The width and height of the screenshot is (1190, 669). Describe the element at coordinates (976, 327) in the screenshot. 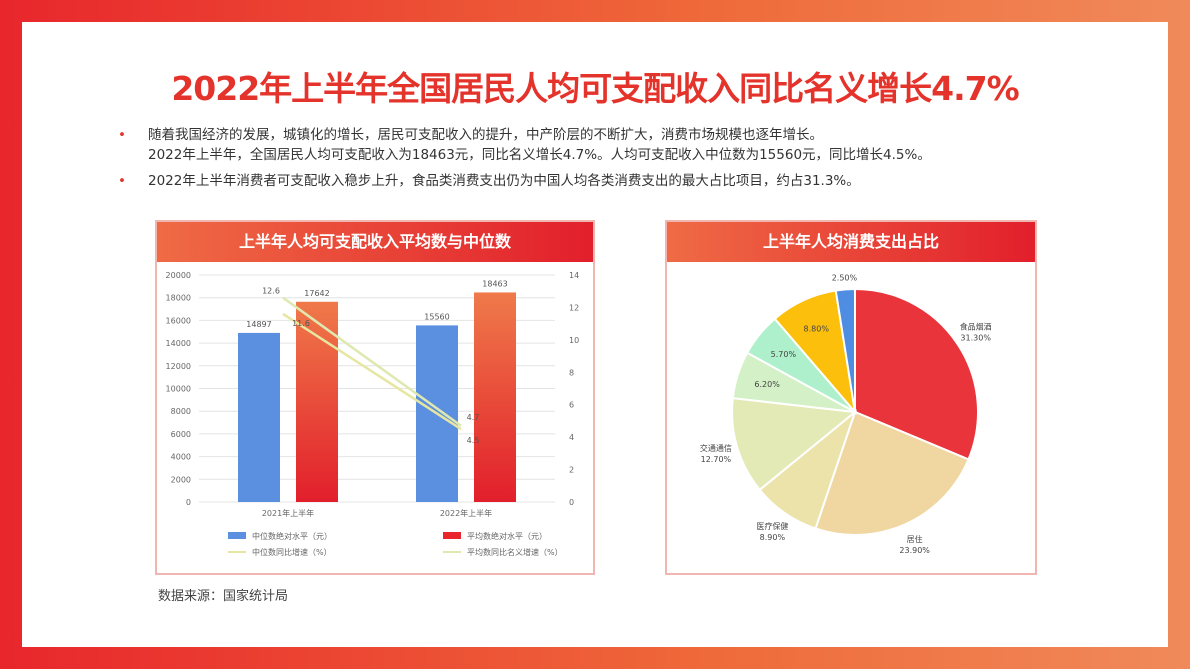

I see `slice-category-label: 食品烟酒` at that location.